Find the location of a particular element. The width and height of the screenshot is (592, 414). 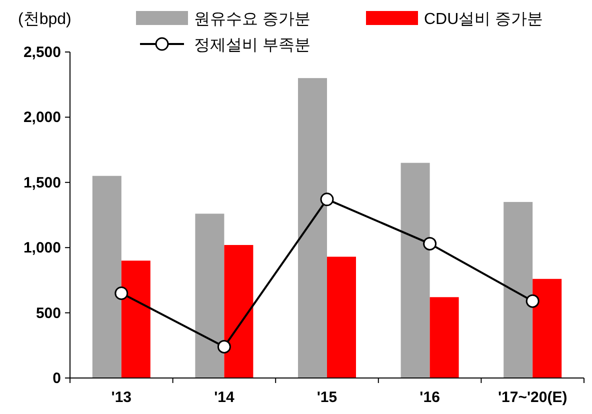

y-axis-title: (천bpd) is located at coordinates (45, 19).